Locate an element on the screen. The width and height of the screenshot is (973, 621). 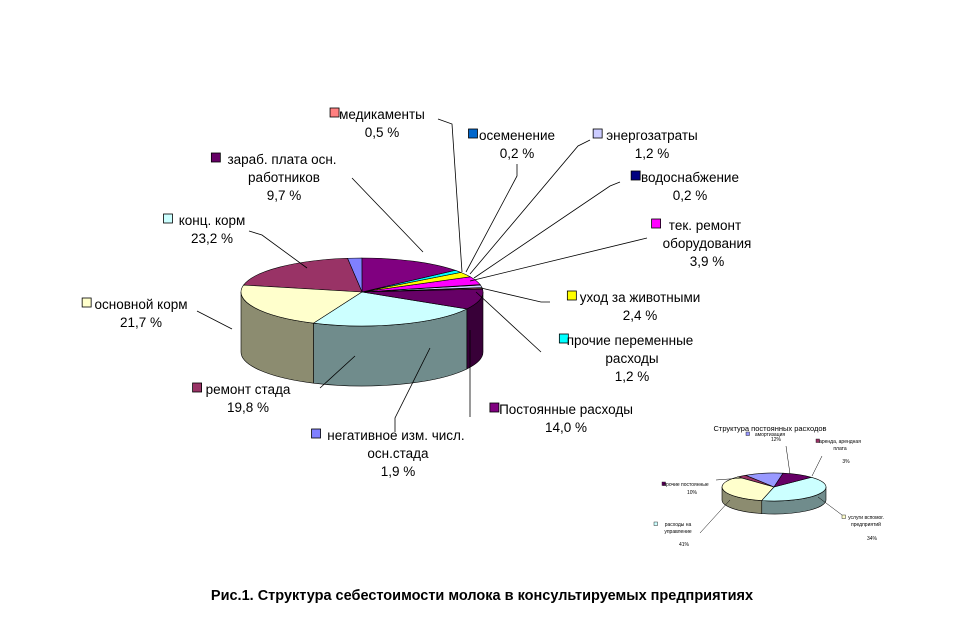
mini-leader-line-аренда-арендная-плата is located at coordinates (817, 466).